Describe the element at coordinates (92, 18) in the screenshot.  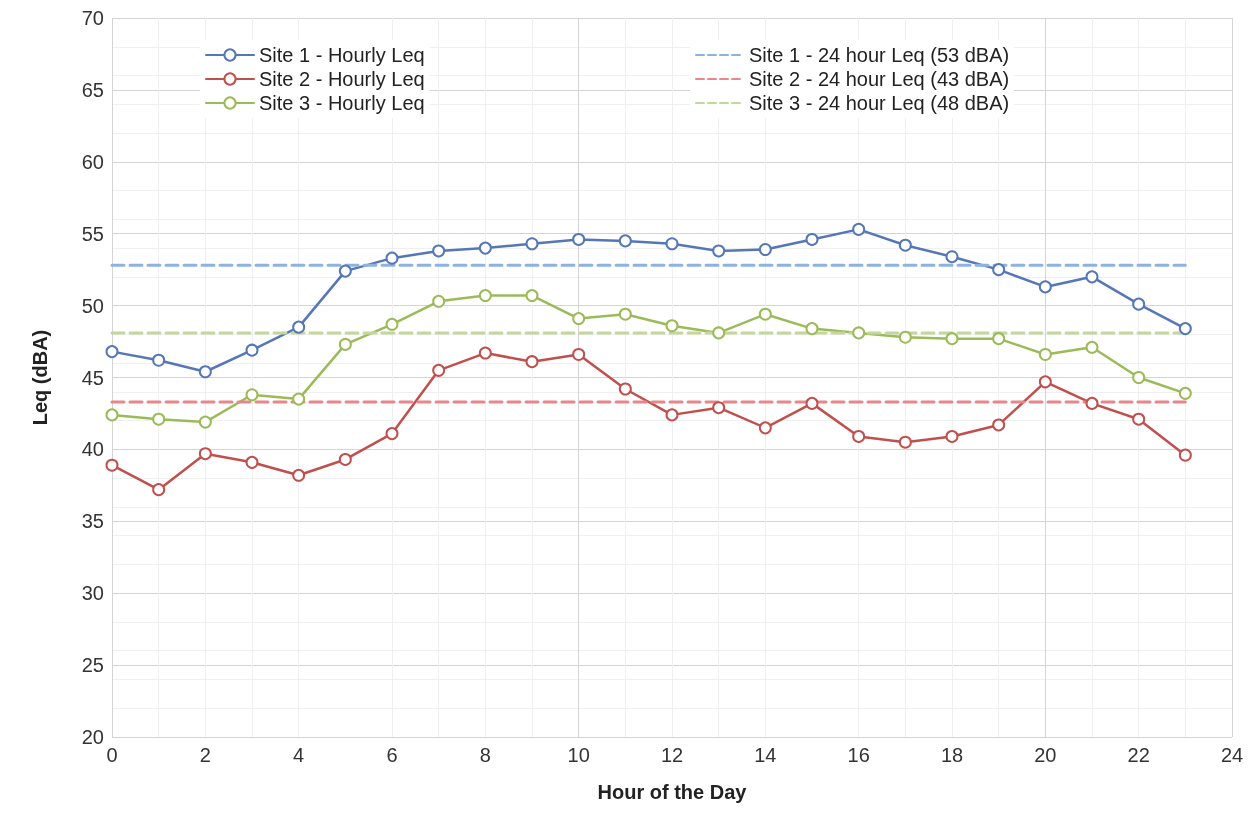
I see `y-tick-label: 70` at that location.